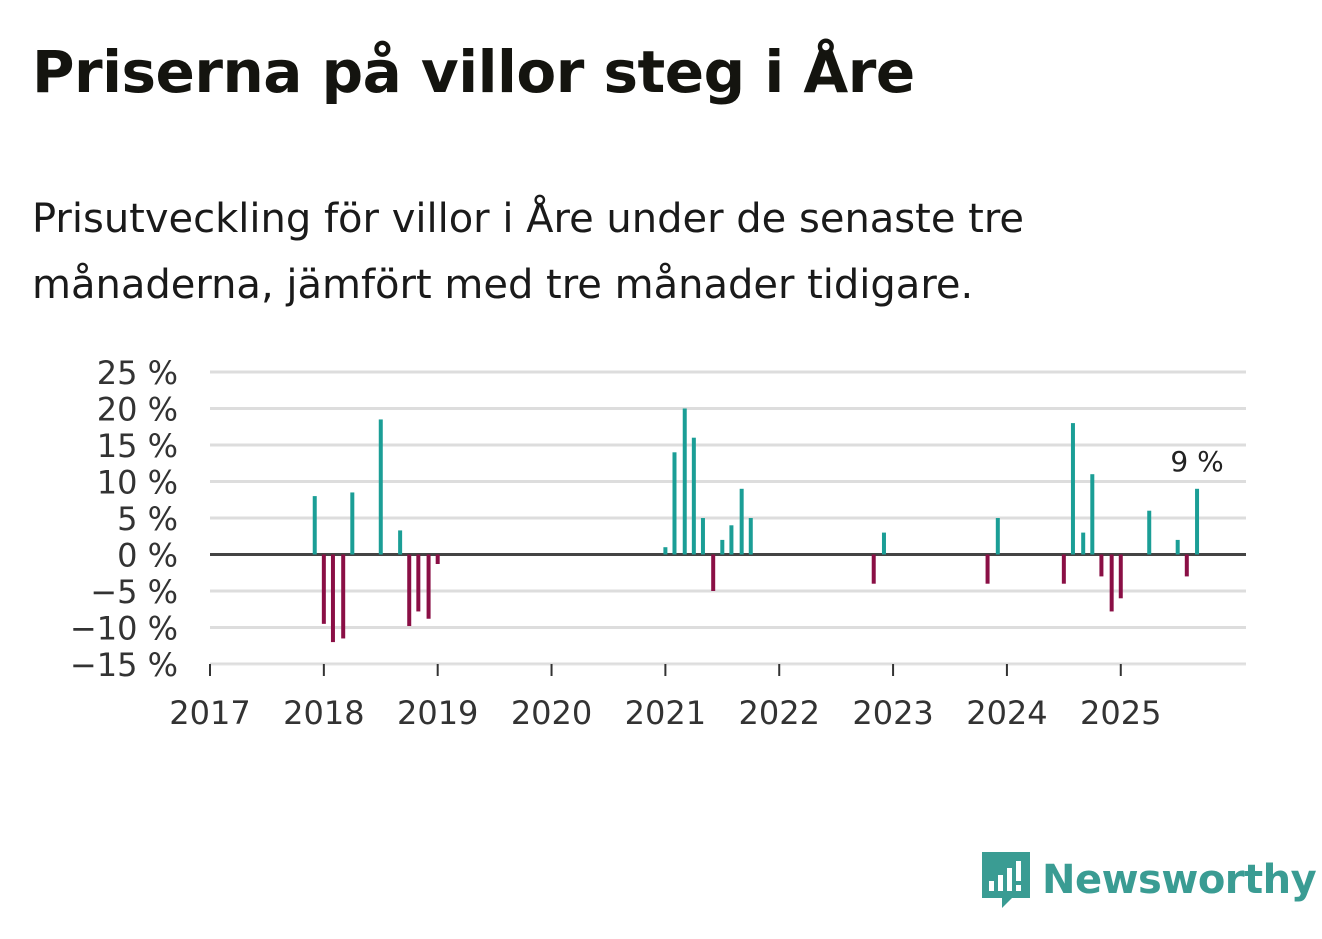 This screenshot has height=939, width=1322. I want to click on x-tick-label: 2021, so click(665, 713).